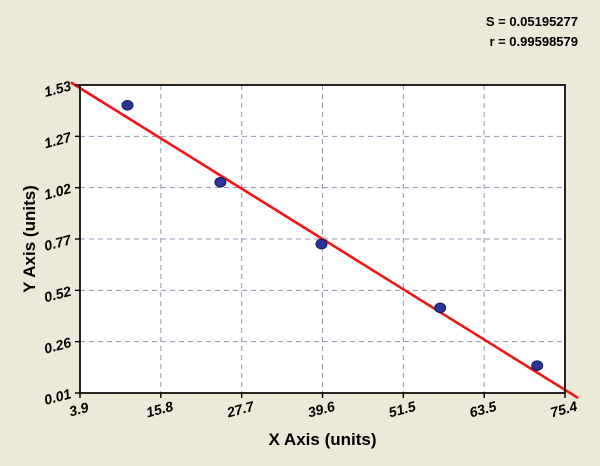  What do you see at coordinates (57, 345) in the screenshot?
I see `y-tick-label: 0.26` at bounding box center [57, 345].